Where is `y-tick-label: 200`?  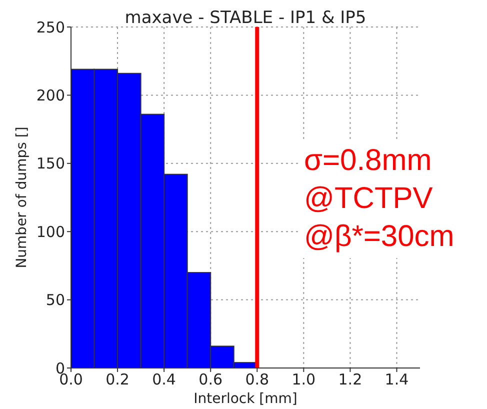
y-tick-label: 200 is located at coordinates (50, 95).